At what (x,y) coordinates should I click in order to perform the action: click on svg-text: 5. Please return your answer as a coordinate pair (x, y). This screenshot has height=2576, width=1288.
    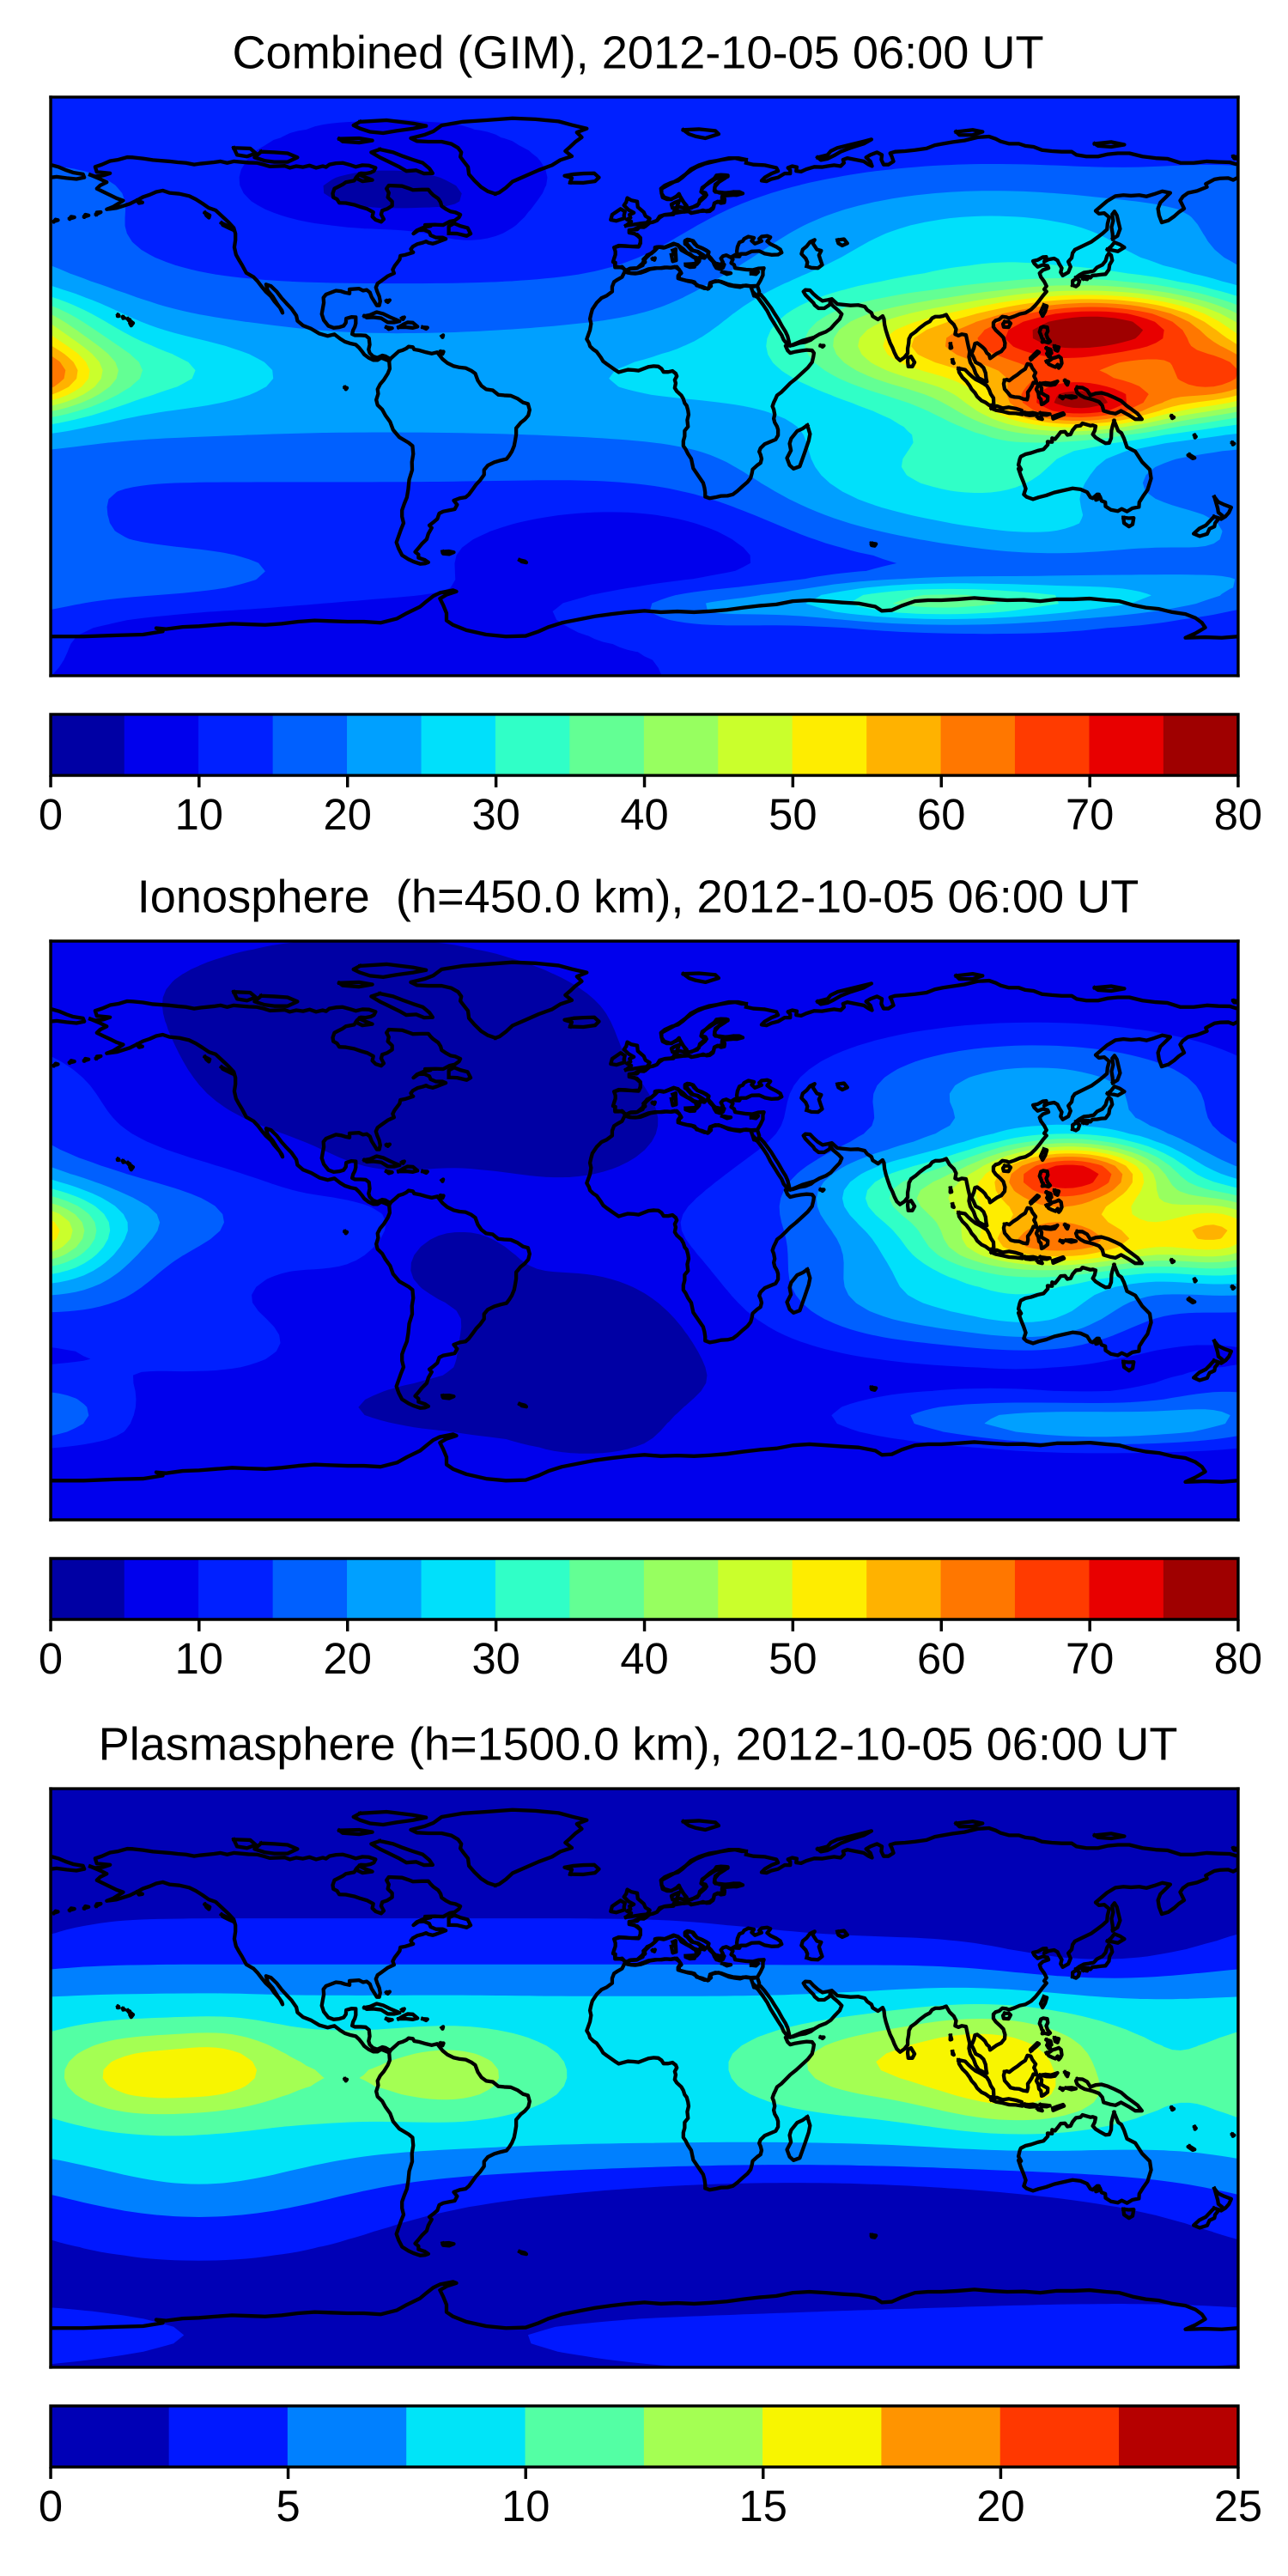
    Looking at the image, I should click on (288, 2506).